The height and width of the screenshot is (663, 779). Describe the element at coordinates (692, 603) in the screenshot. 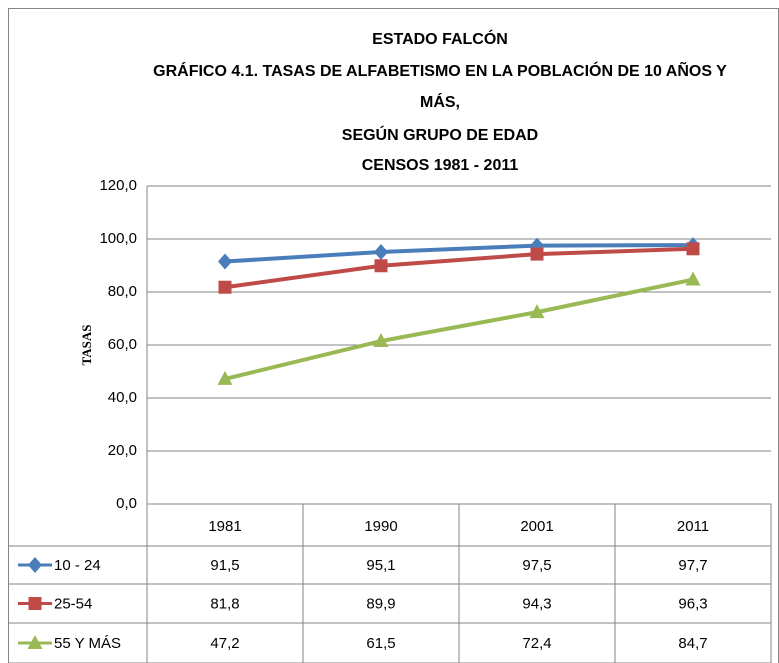

I see `table-value: 96,3` at that location.